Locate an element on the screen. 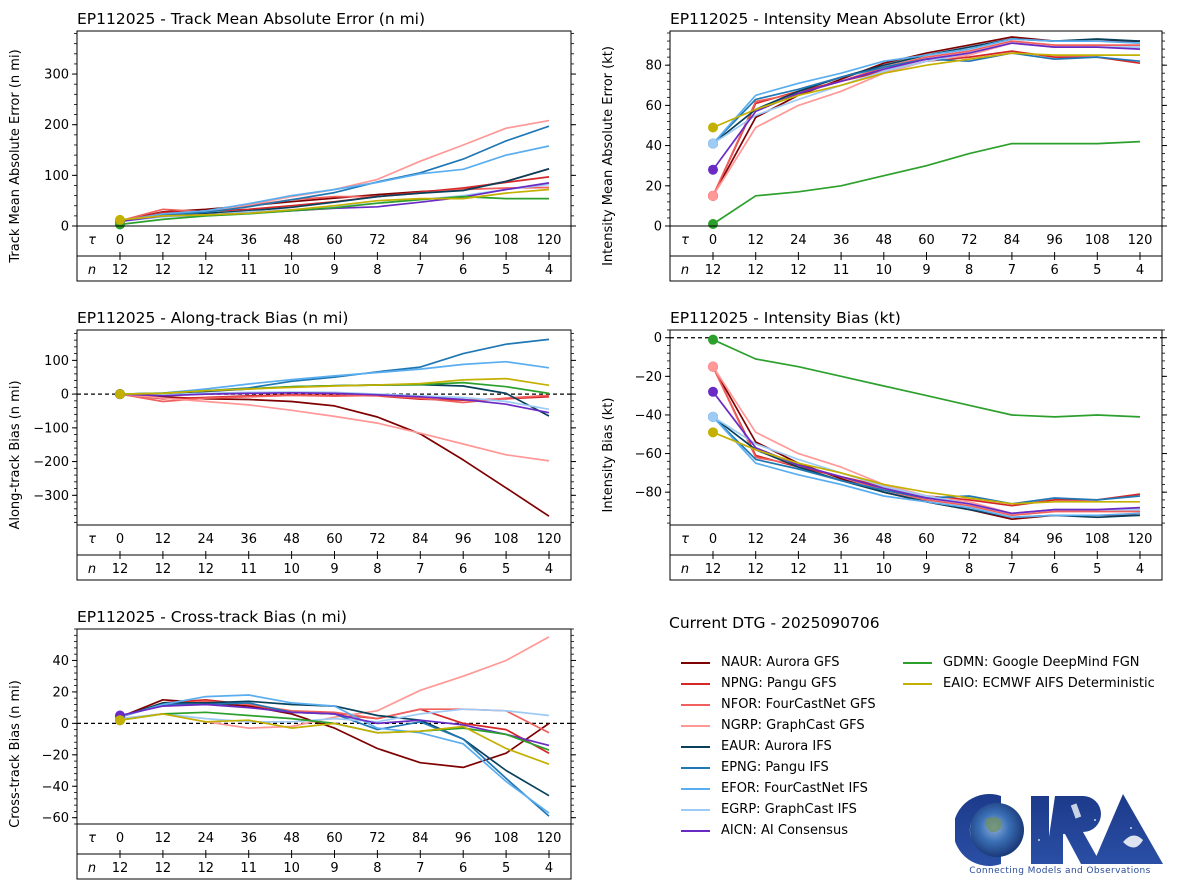 Image resolution: width=1183 pixels, height=894 pixels. cira-logo: Connecting Models and Observations is located at coordinates (1059, 835).